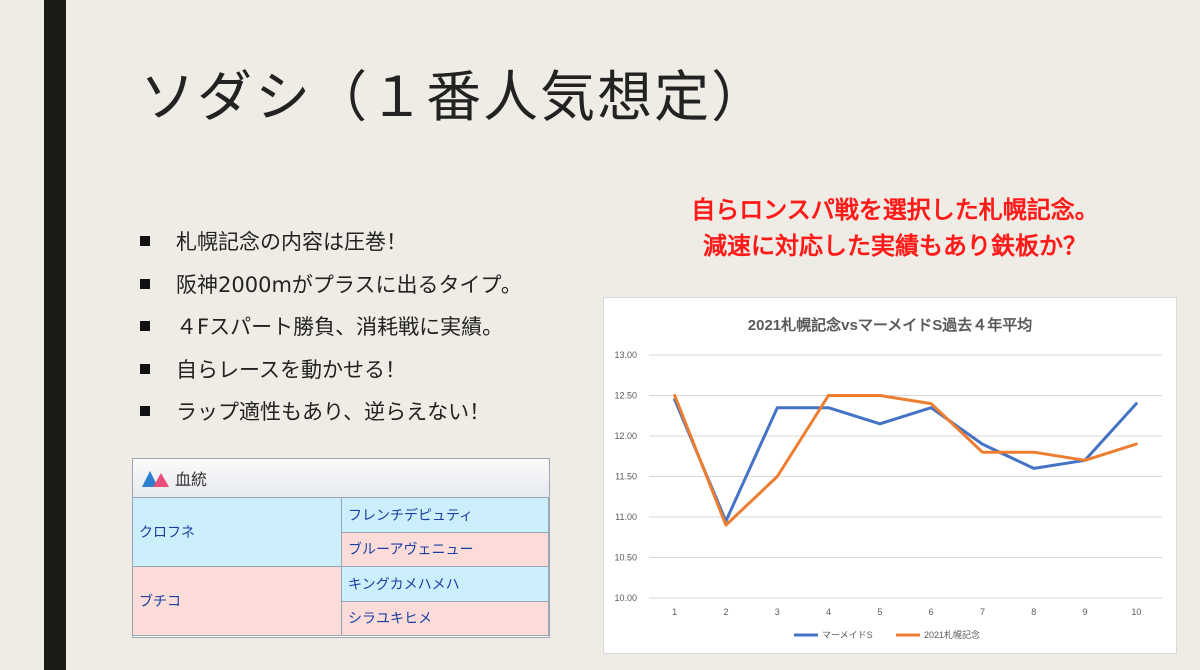  Describe the element at coordinates (777, 612) in the screenshot. I see `x-tick-label: 3` at that location.